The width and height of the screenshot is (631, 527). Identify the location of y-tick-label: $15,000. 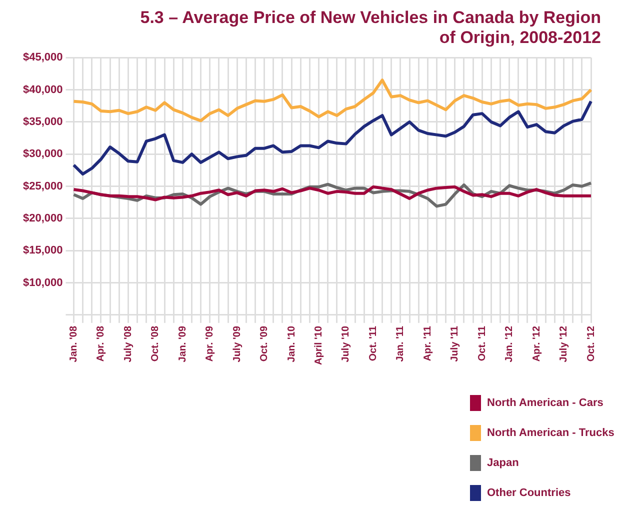
(42, 250).